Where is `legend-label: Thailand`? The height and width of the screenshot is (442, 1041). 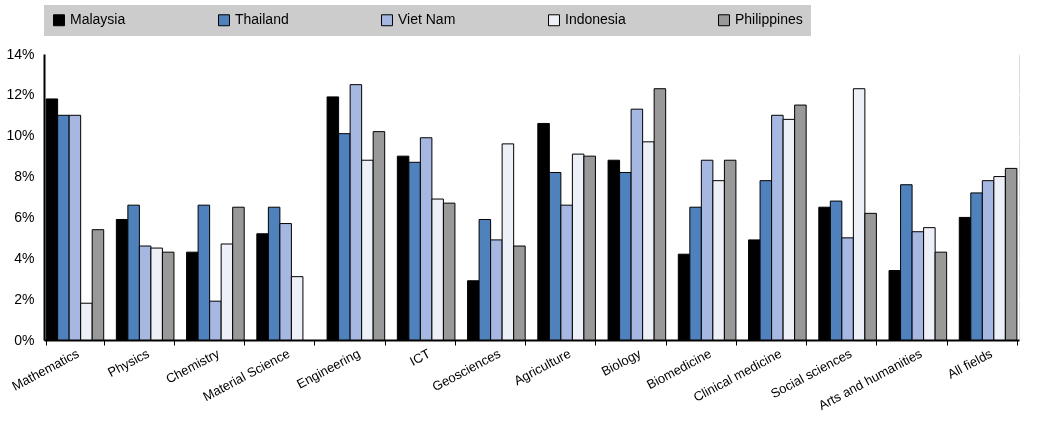
legend-label: Thailand is located at coordinates (262, 19).